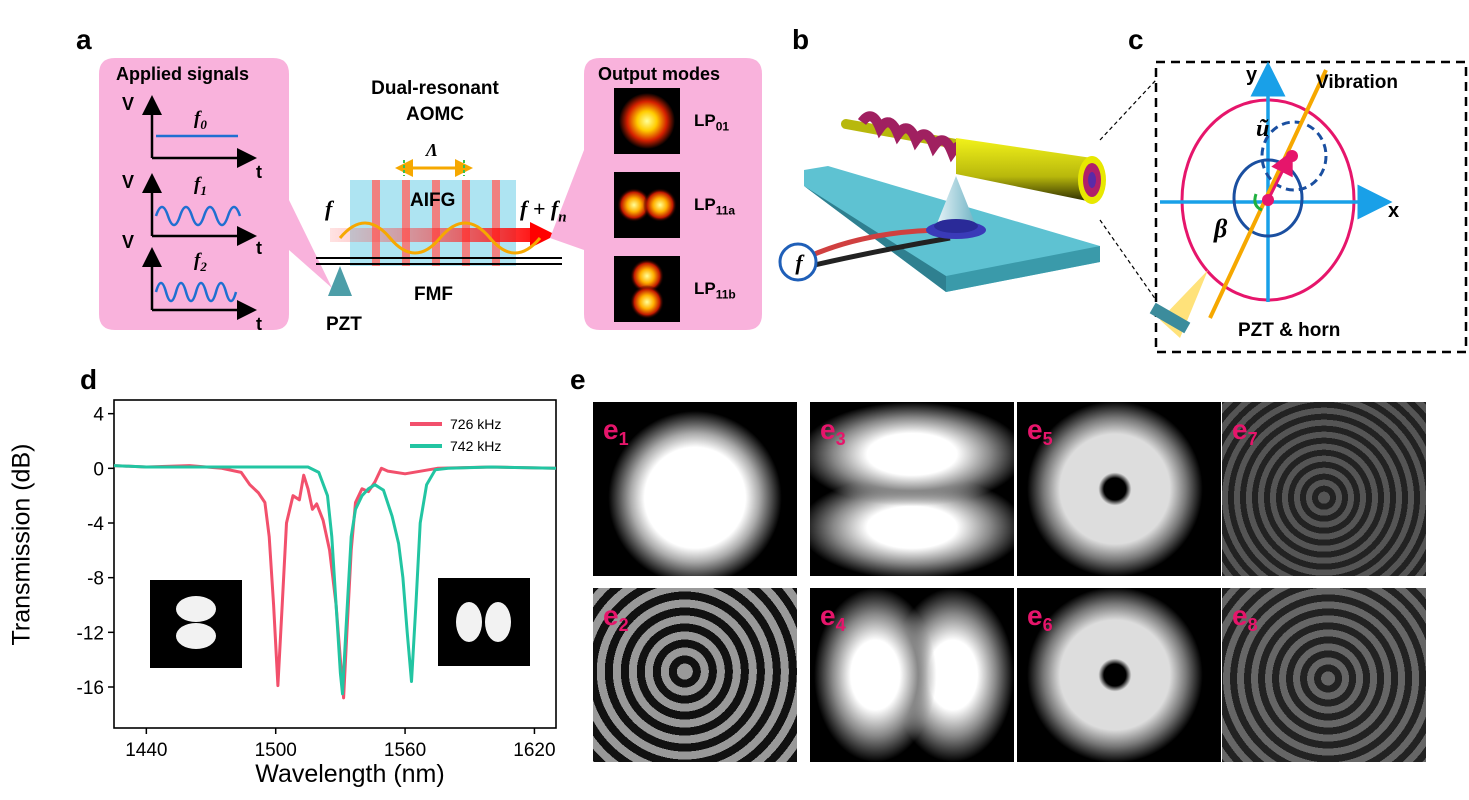 The width and height of the screenshot is (1469, 800). Describe the element at coordinates (199, 283) in the screenshot. I see `signal-f2-plot` at that location.